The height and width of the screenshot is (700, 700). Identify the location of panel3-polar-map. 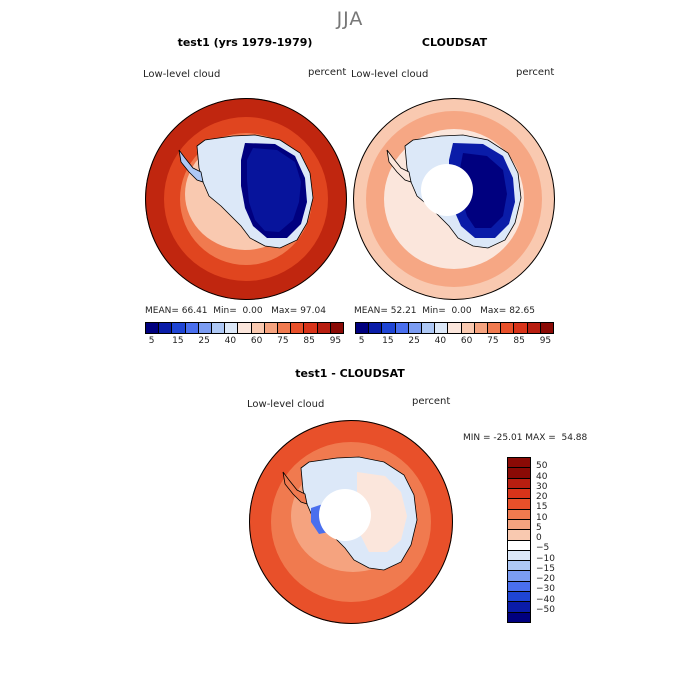
(351, 522).